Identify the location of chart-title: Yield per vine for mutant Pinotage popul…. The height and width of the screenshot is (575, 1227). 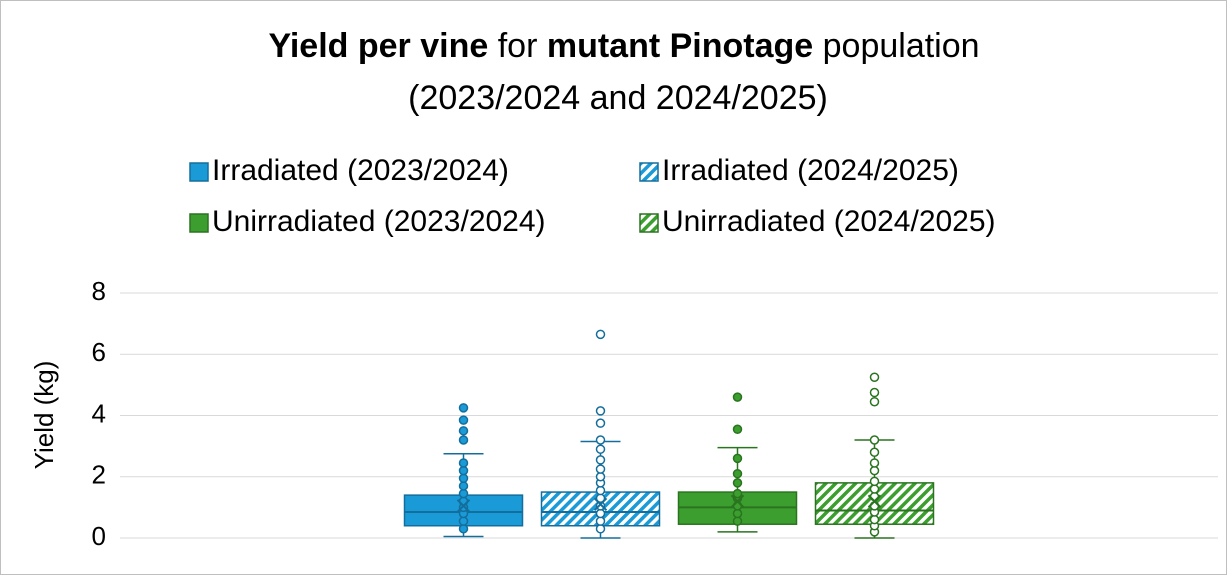
(623, 46).